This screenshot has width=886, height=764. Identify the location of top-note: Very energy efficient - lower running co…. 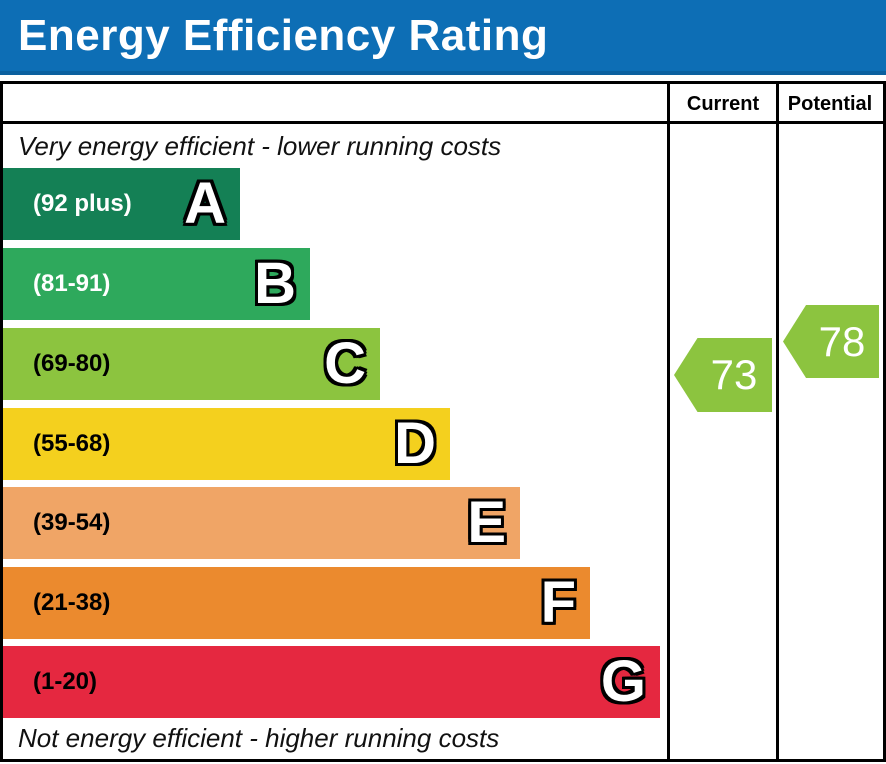
(260, 146).